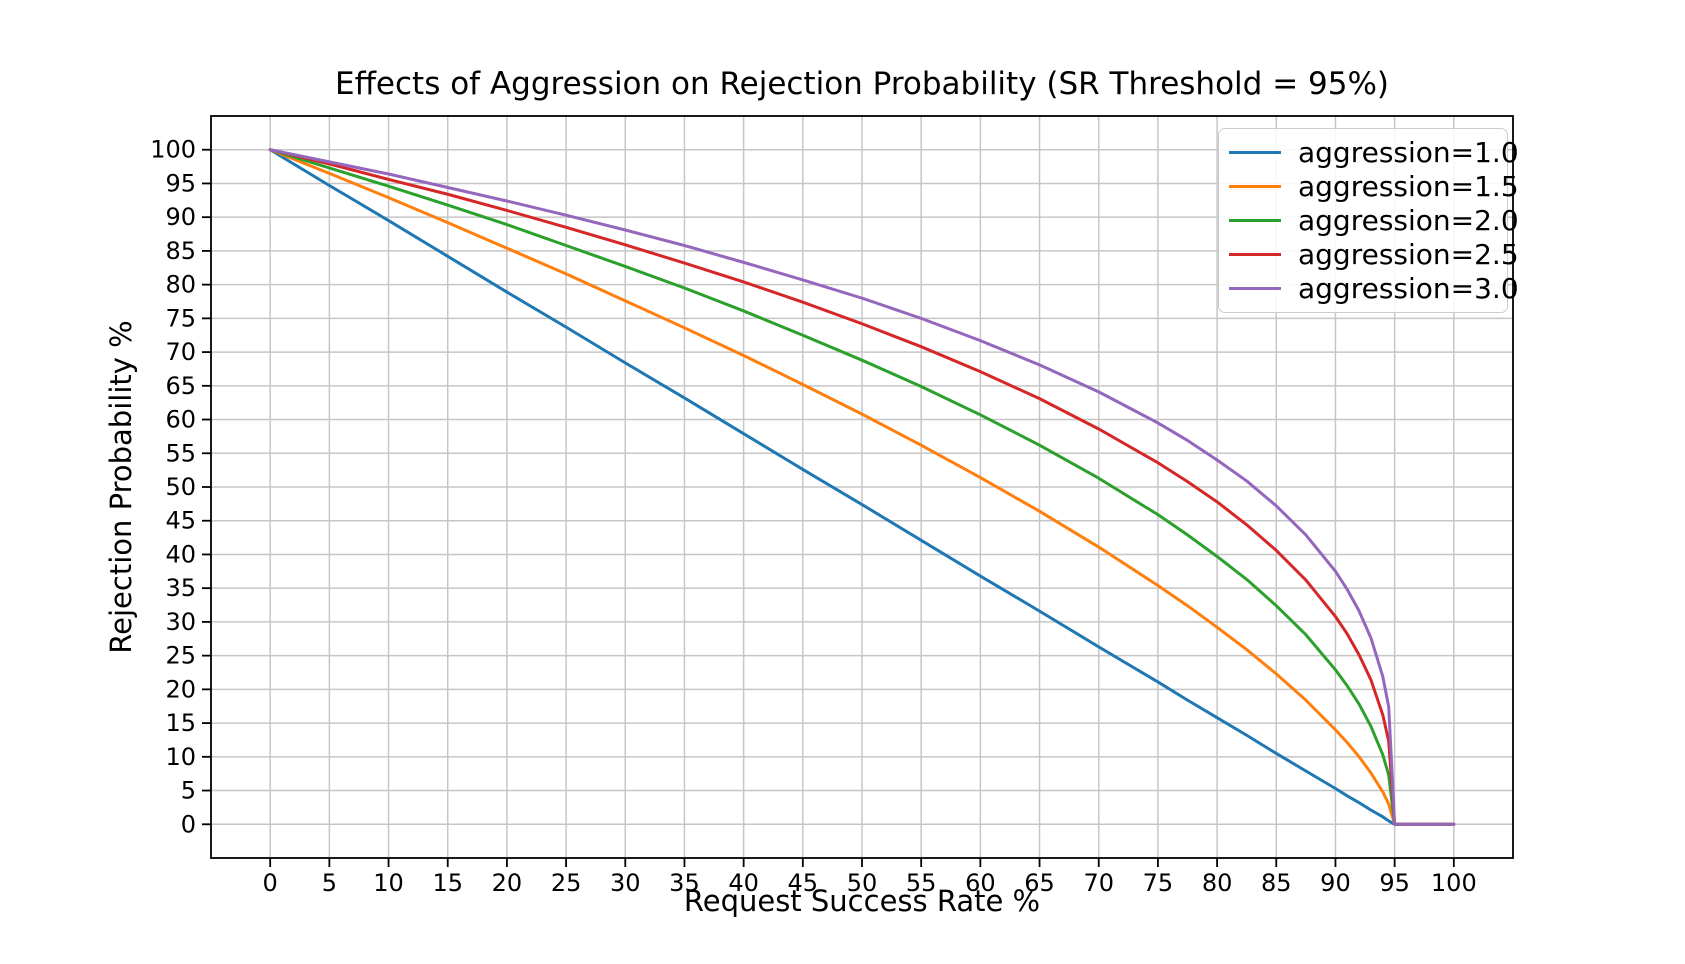 This screenshot has height=964, width=1685. I want to click on x-tick-label: 80, so click(1217, 883).